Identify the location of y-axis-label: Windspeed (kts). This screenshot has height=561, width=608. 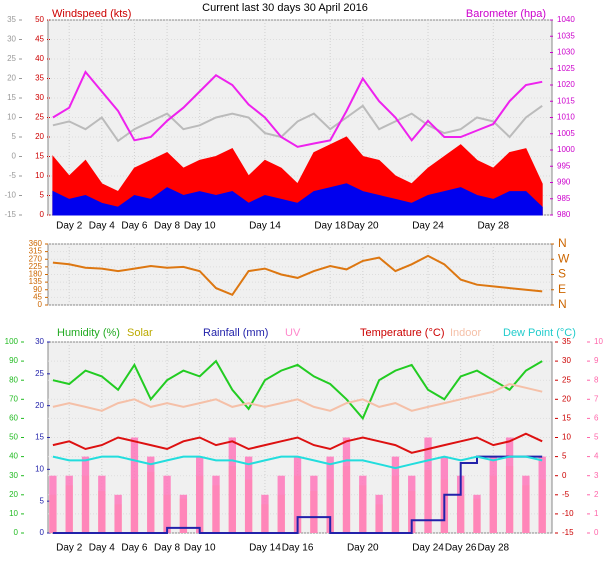
(91, 14).